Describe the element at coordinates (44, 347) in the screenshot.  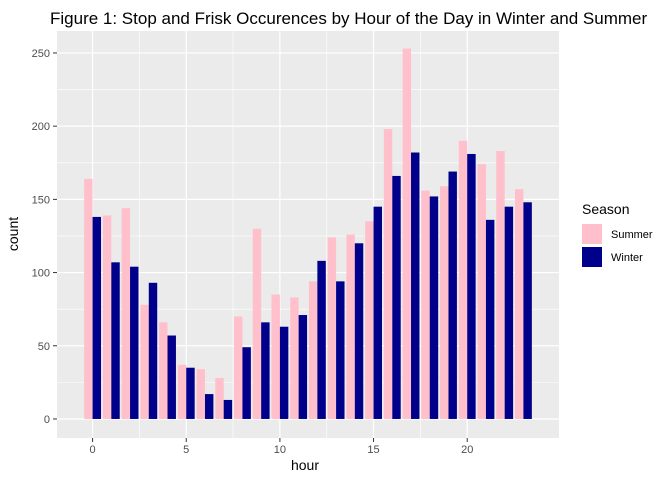
I see `y-tick-label: 50` at that location.